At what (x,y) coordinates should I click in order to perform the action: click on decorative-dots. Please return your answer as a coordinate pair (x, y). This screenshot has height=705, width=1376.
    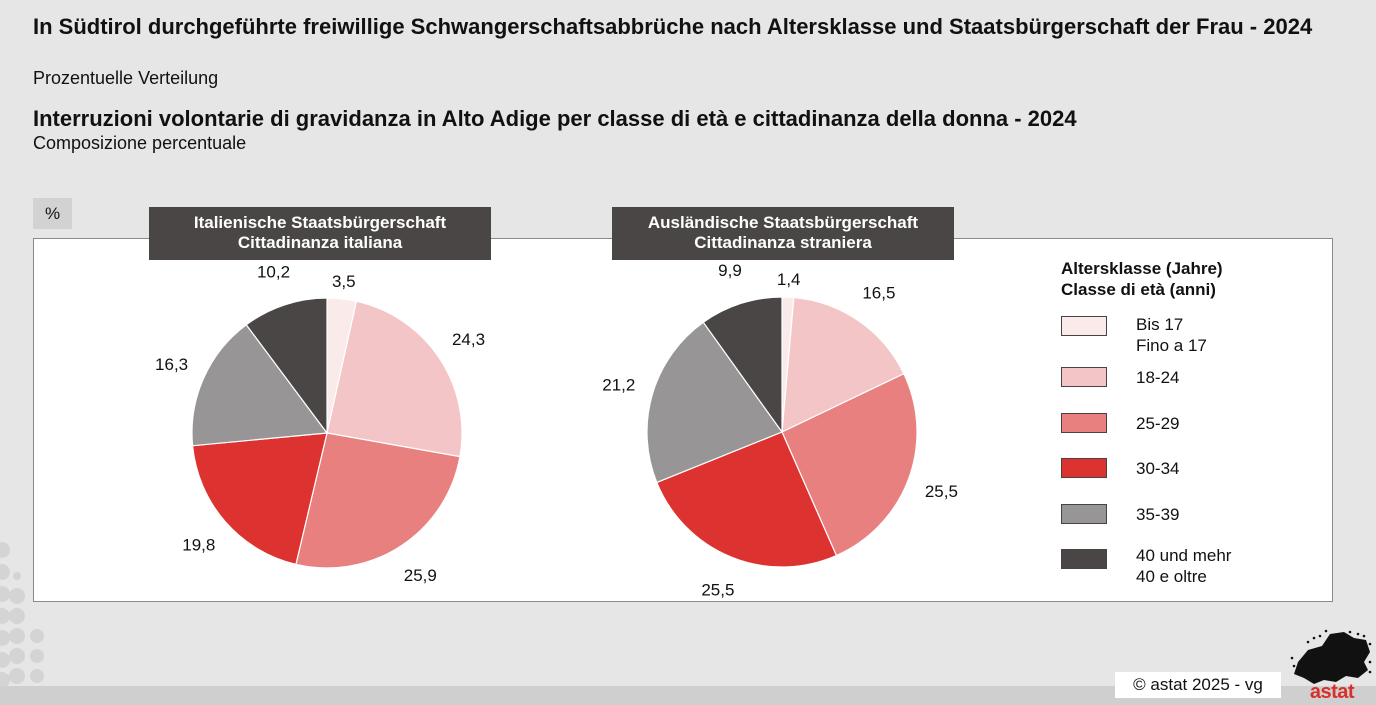
    Looking at the image, I should click on (22, 615).